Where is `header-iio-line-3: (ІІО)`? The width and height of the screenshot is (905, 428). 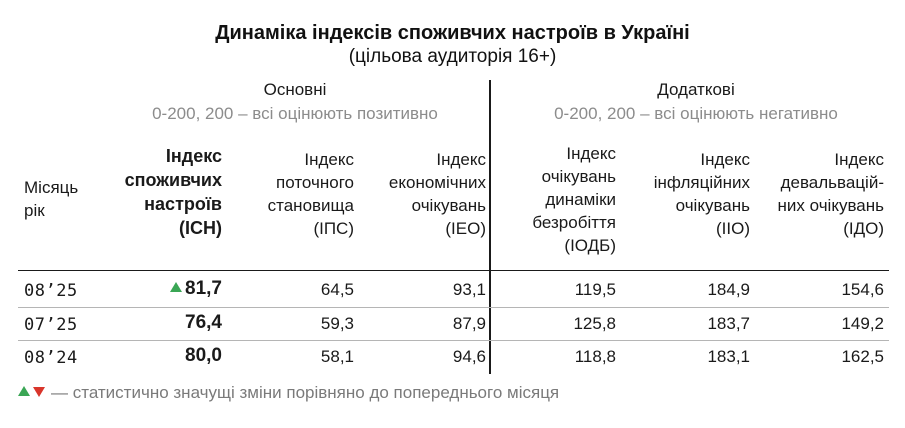 header-iio-line-3: (ІІО) is located at coordinates (733, 228).